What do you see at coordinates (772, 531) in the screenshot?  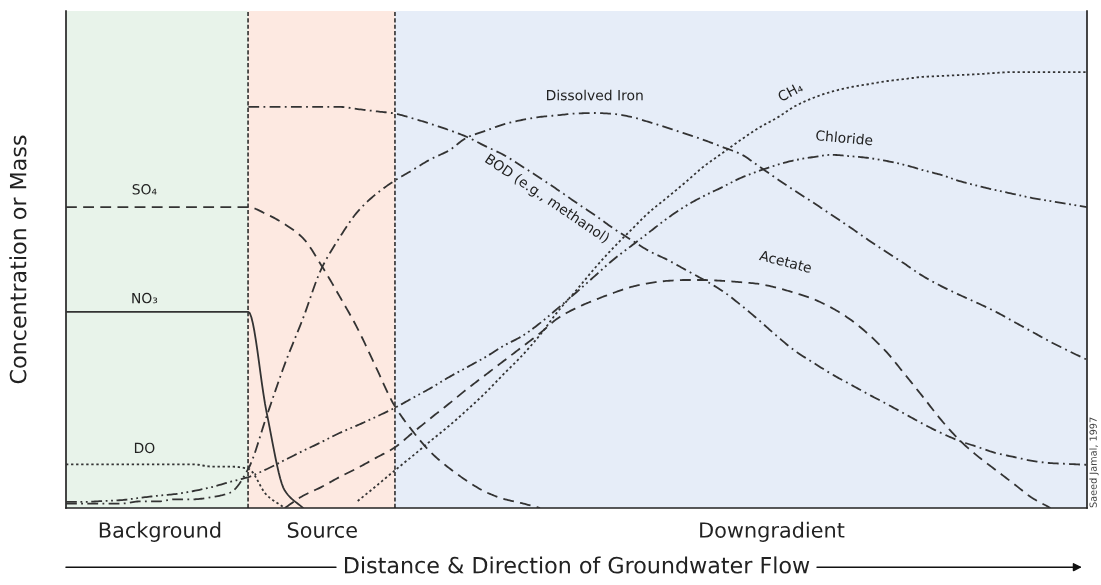 I see `text: Downgradient` at bounding box center [772, 531].